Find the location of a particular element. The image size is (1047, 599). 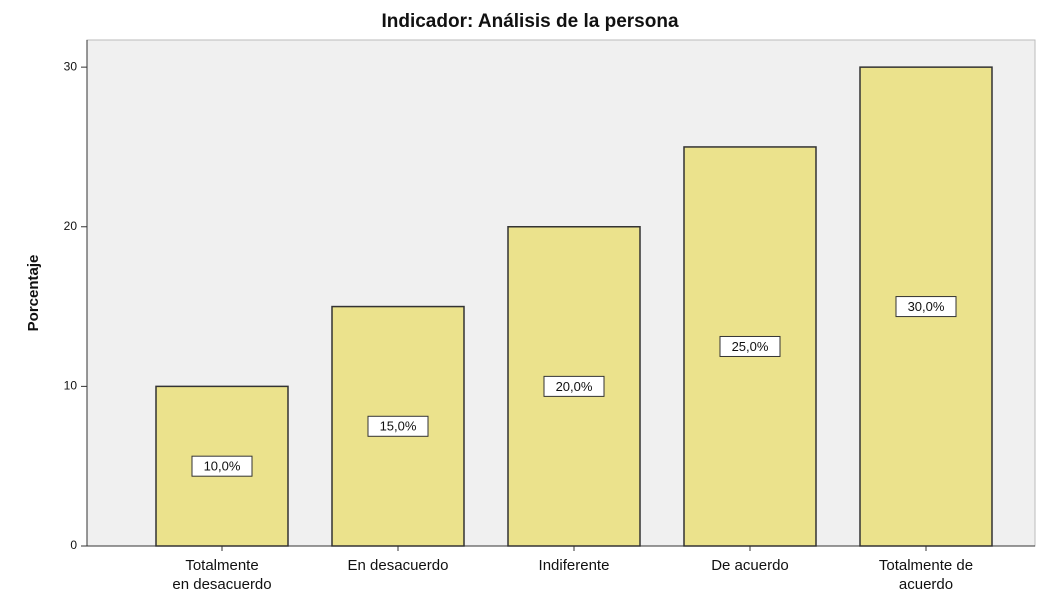

y-tick-label: 30 is located at coordinates (71, 66).